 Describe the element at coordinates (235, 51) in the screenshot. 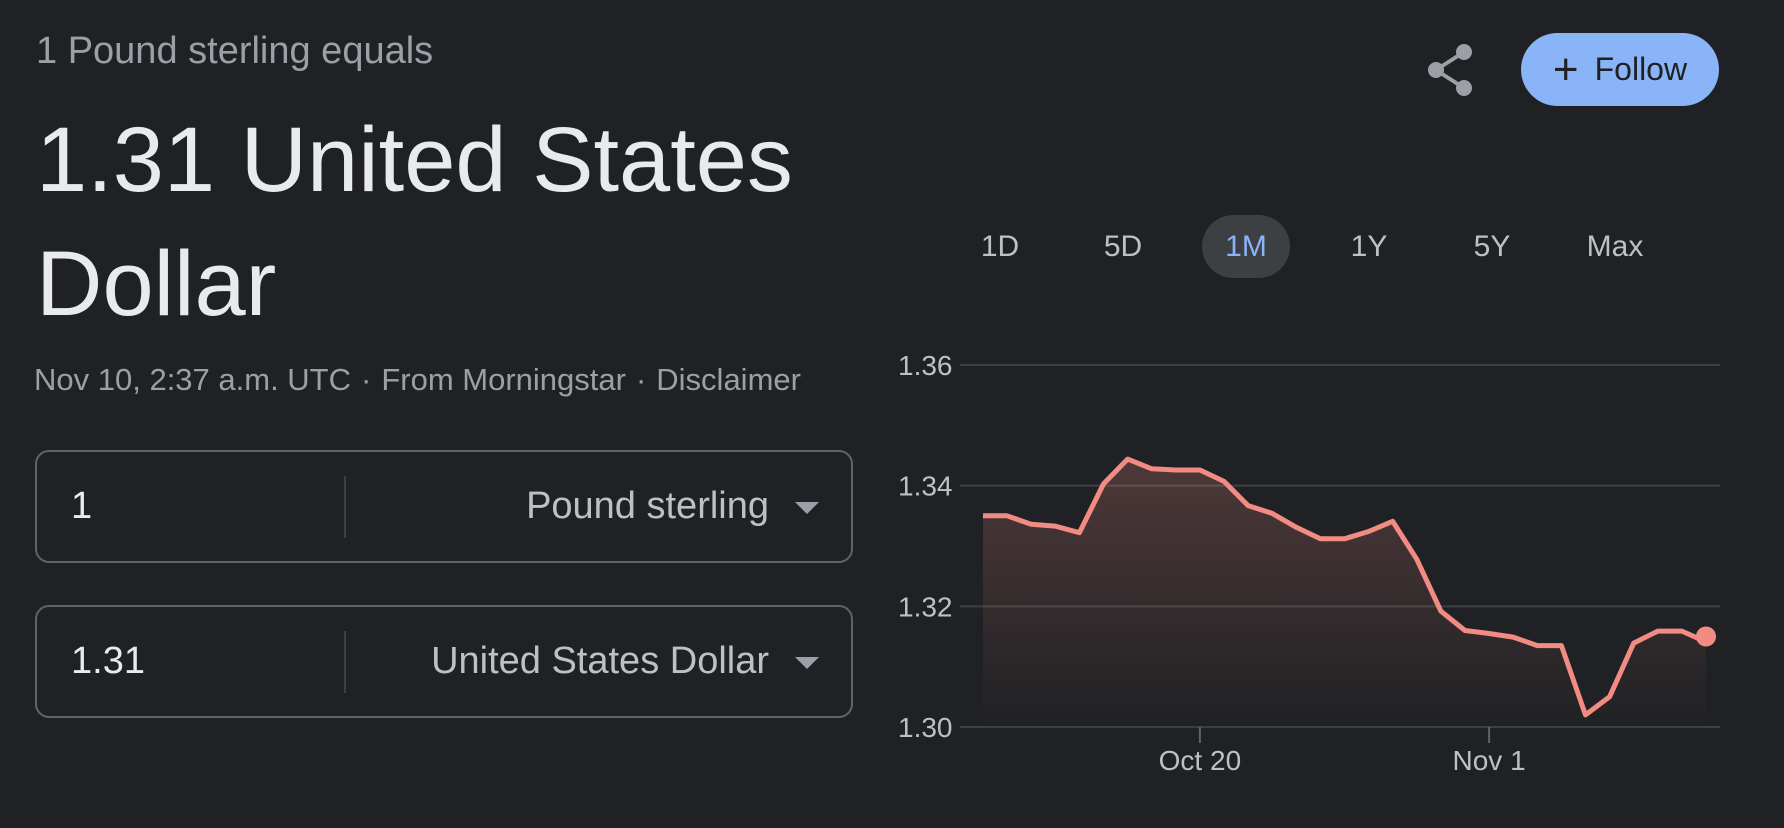

I see `conversion-preamble: 1 Pound sterling equals` at that location.